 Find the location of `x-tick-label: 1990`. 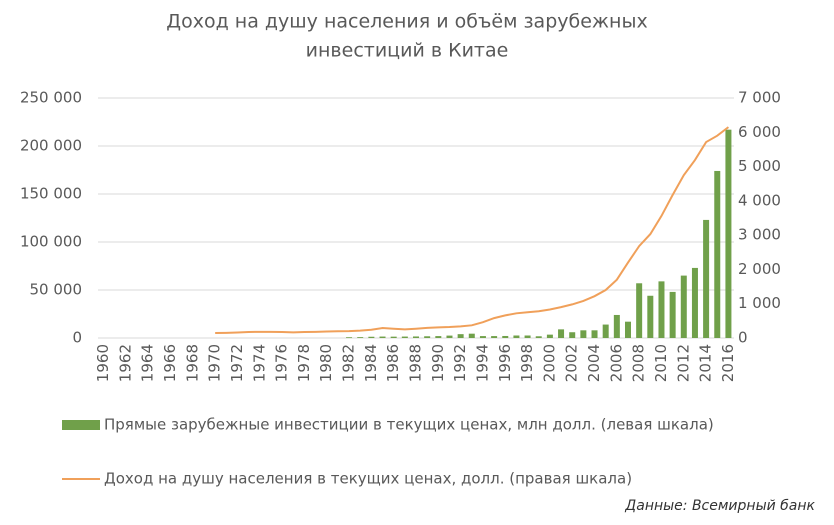

x-tick-label: 1990 is located at coordinates (438, 363).